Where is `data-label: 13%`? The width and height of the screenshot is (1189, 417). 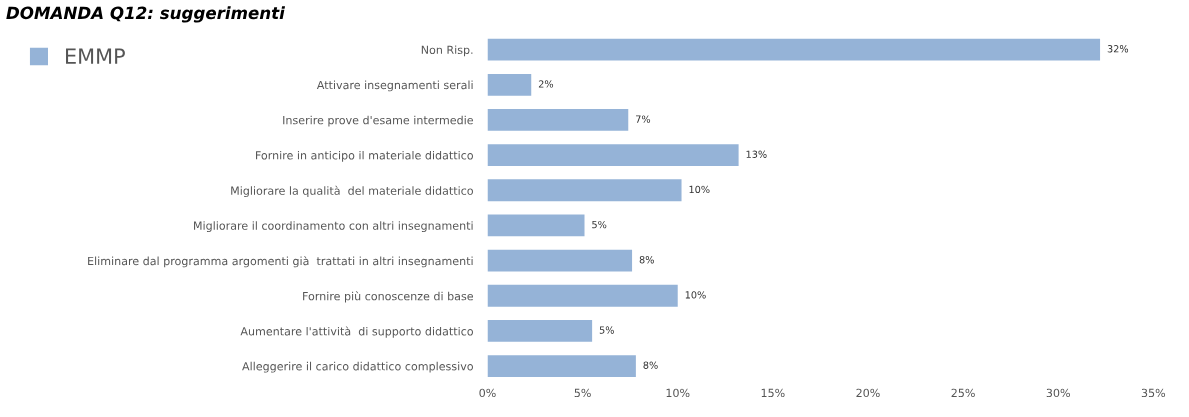 data-label: 13% is located at coordinates (756, 154).